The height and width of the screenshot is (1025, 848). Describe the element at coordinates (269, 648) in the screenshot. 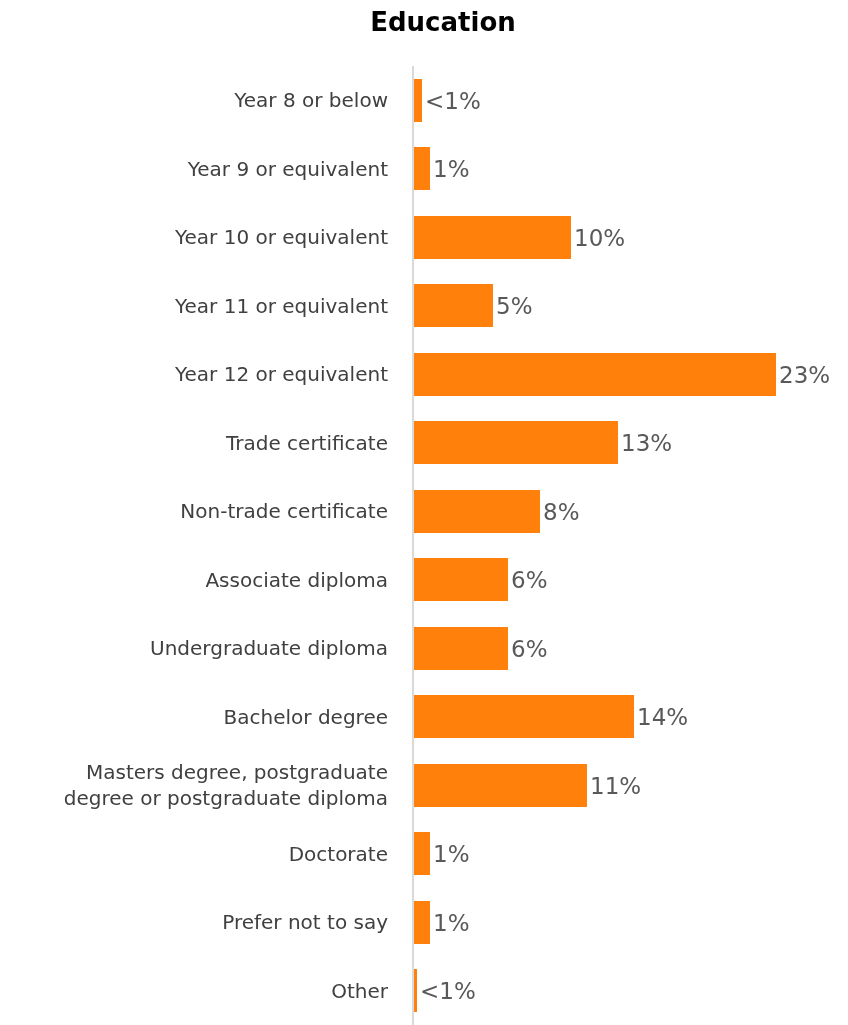

I see `y-tick-label: Undergraduate diploma` at that location.